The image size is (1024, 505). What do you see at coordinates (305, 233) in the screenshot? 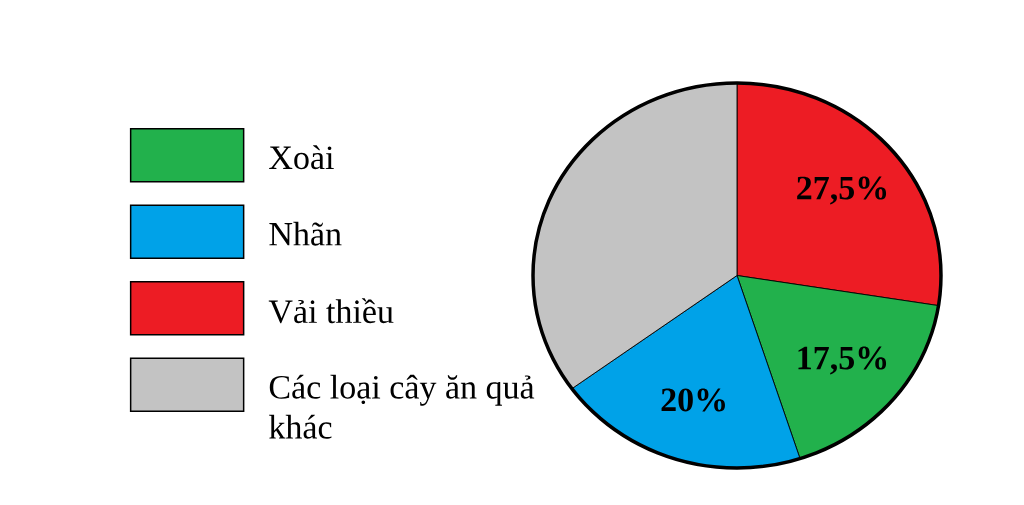
I see `legend-label: Nhãn` at bounding box center [305, 233].